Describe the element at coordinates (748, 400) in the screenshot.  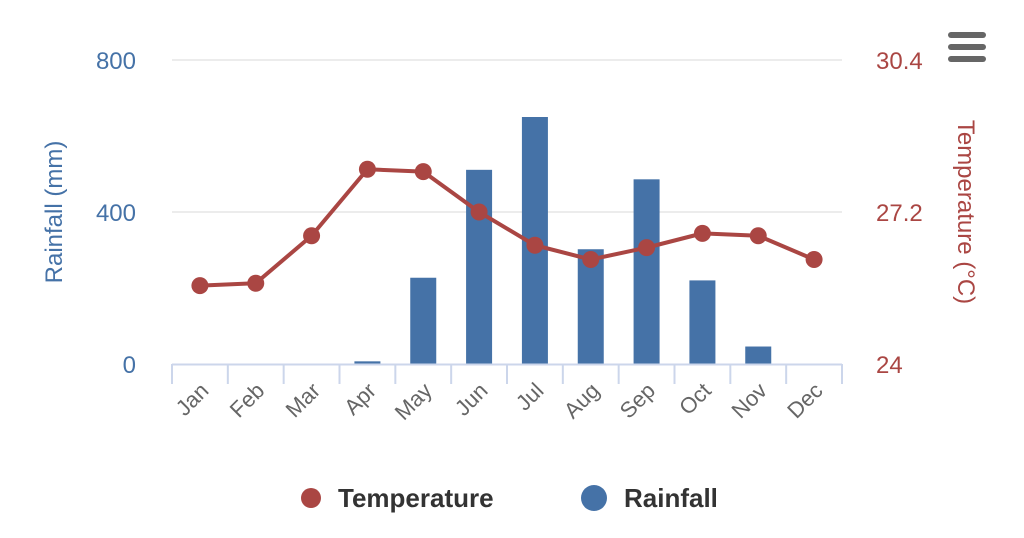
I see `x-tick-label: Nov` at that location.